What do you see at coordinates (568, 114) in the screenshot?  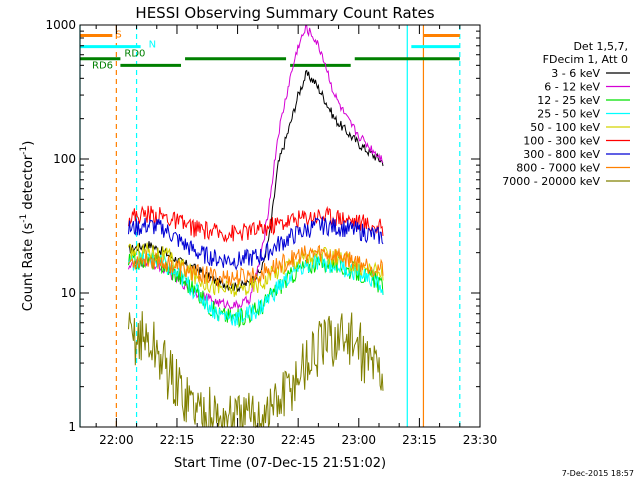 I see `legend-entry-label: 25 - 50 keV` at bounding box center [568, 114].